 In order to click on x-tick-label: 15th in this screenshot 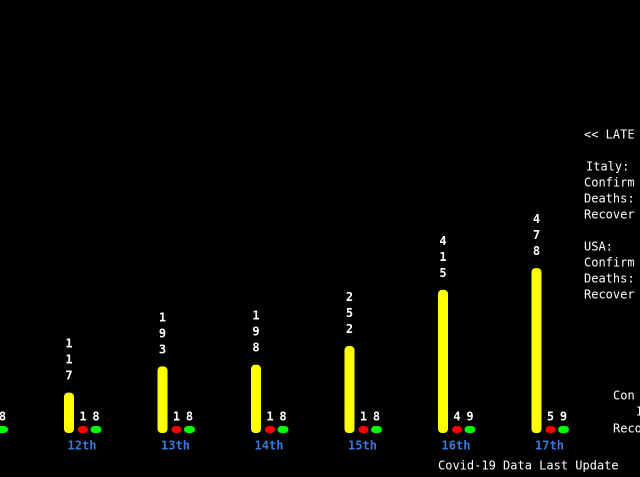, I will do `click(362, 446)`.